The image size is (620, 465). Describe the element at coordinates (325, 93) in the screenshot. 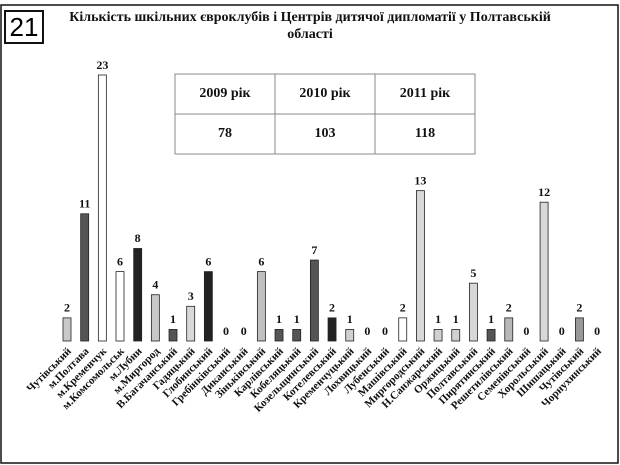

I see `table-header: 2010 рік` at that location.